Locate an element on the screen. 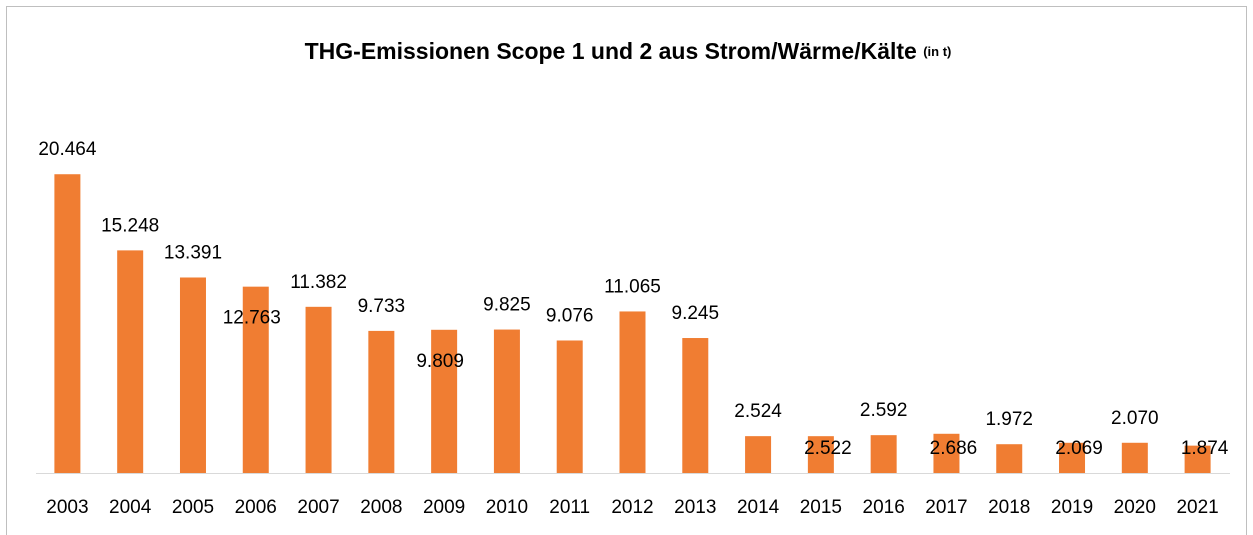 The height and width of the screenshot is (535, 1253). x-tick-label: 2020 is located at coordinates (1135, 507).